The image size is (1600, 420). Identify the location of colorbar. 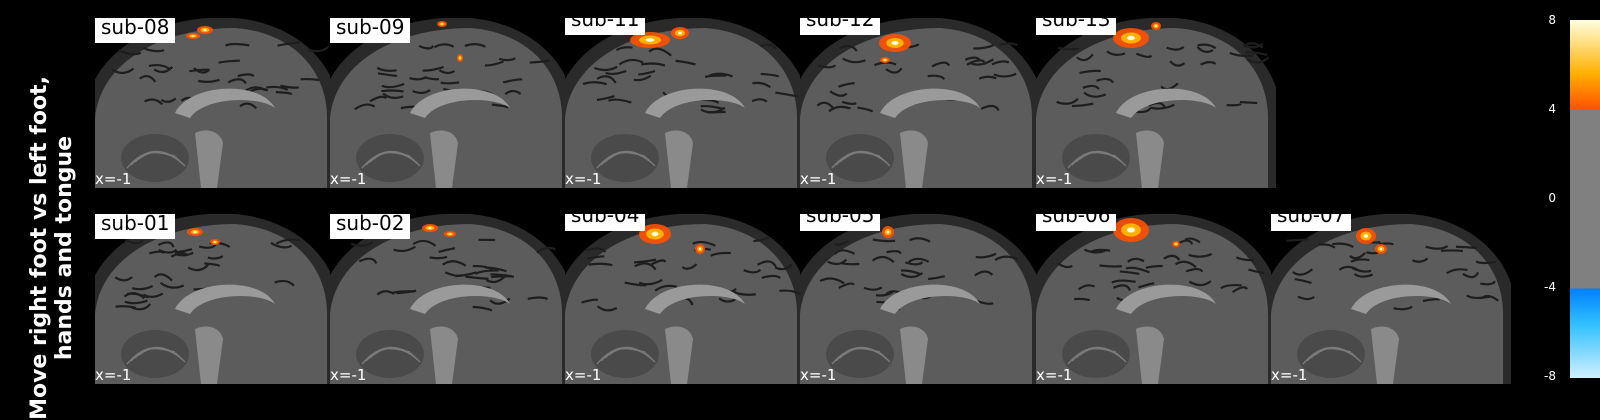
(1585, 199).